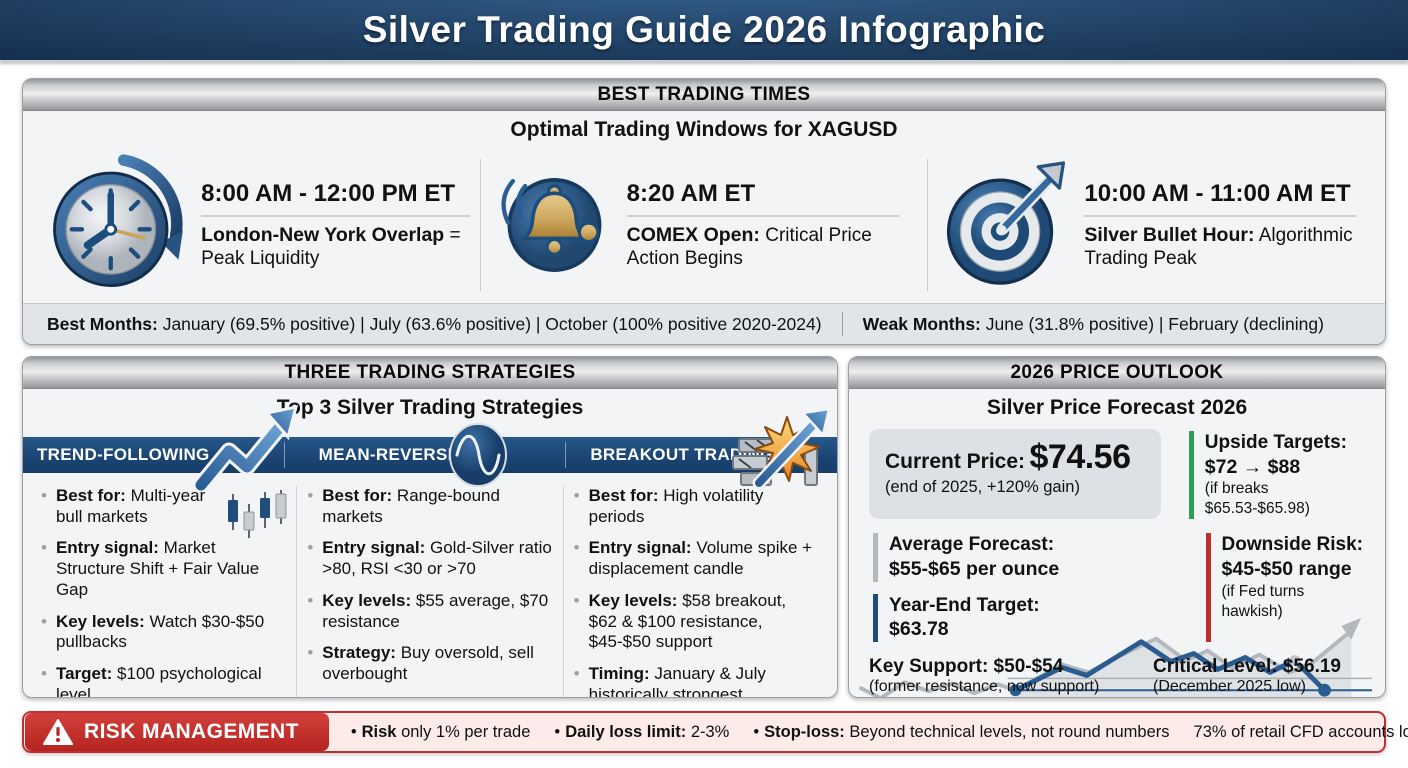  I want to click on sparkline-dot-gray, so click(1295, 660).